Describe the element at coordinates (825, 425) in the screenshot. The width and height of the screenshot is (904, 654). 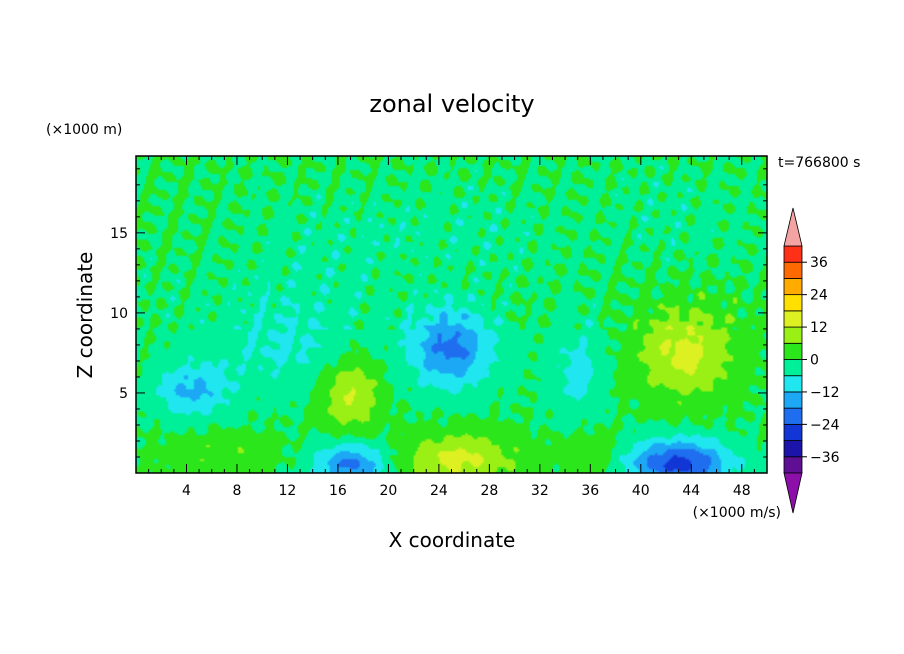
I see `colorbar-tick-label: −24` at that location.